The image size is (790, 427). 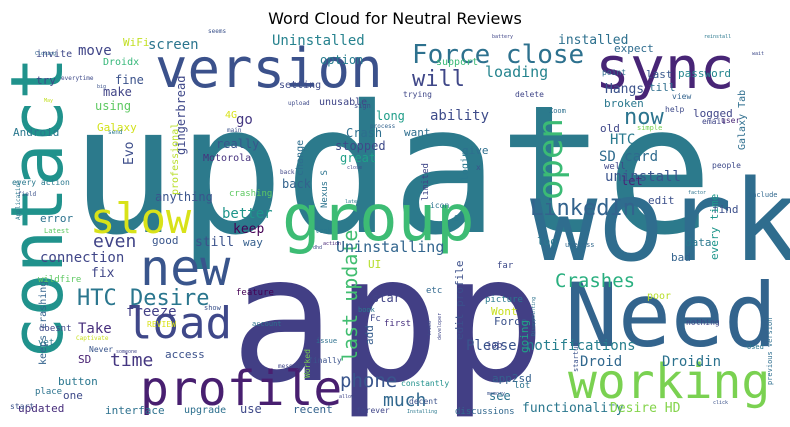 What do you see at coordinates (181, 115) in the screenshot?
I see `word-gingerbread: gingerbread` at bounding box center [181, 115].